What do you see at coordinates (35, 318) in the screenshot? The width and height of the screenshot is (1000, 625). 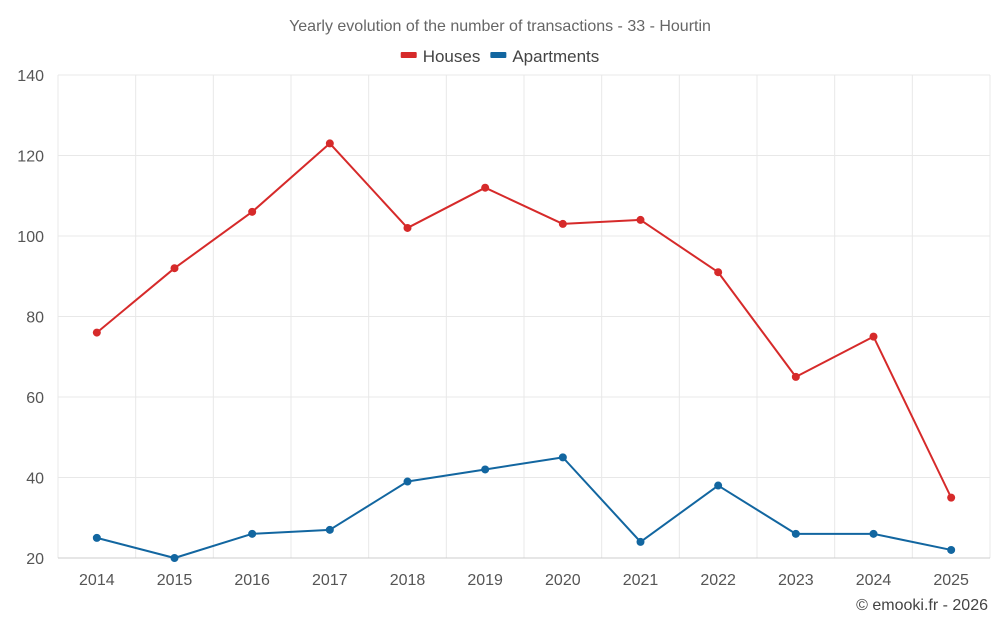 I see `y-tick-label: 80` at bounding box center [35, 318].